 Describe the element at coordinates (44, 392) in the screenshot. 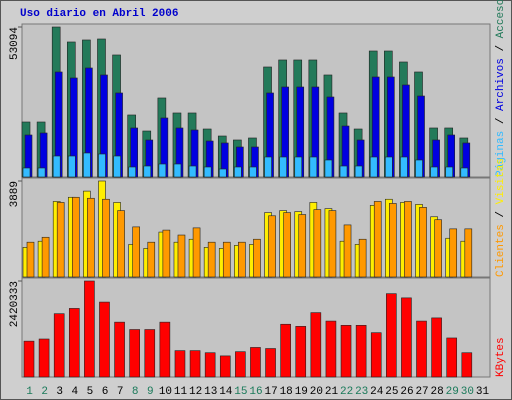

I see `x-tick-label: 2` at that location.